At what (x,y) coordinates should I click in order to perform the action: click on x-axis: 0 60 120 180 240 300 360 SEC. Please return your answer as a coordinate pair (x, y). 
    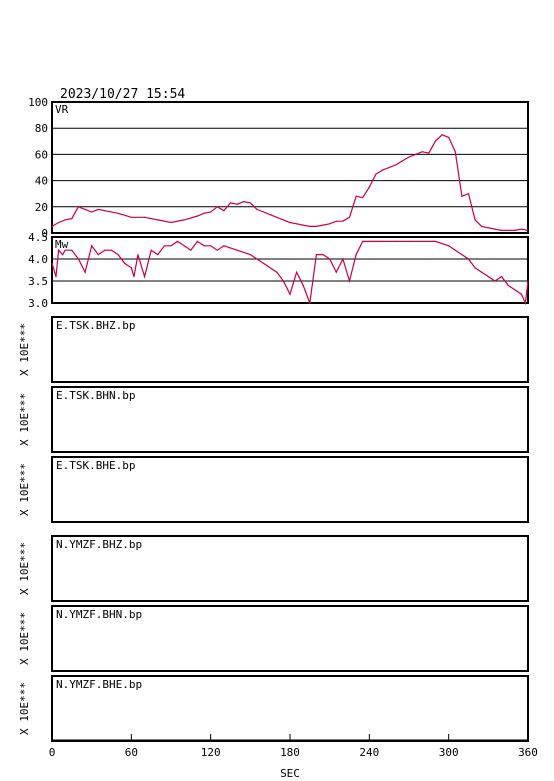
    Looking at the image, I should click on (293, 757).